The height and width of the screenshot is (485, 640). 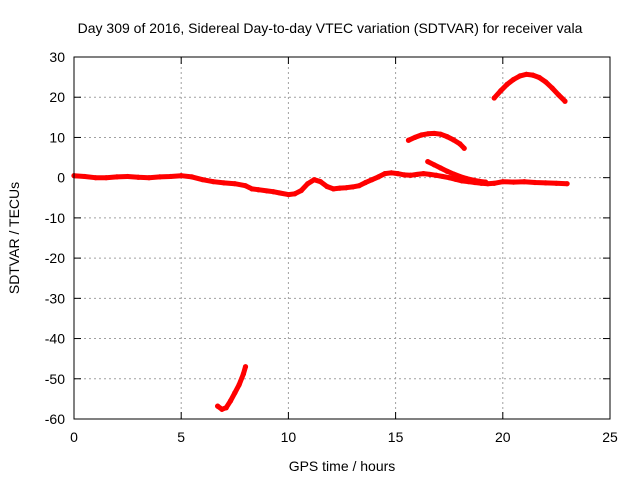 What do you see at coordinates (342, 466) in the screenshot?
I see `x-axis-label: GPS time / hours` at bounding box center [342, 466].